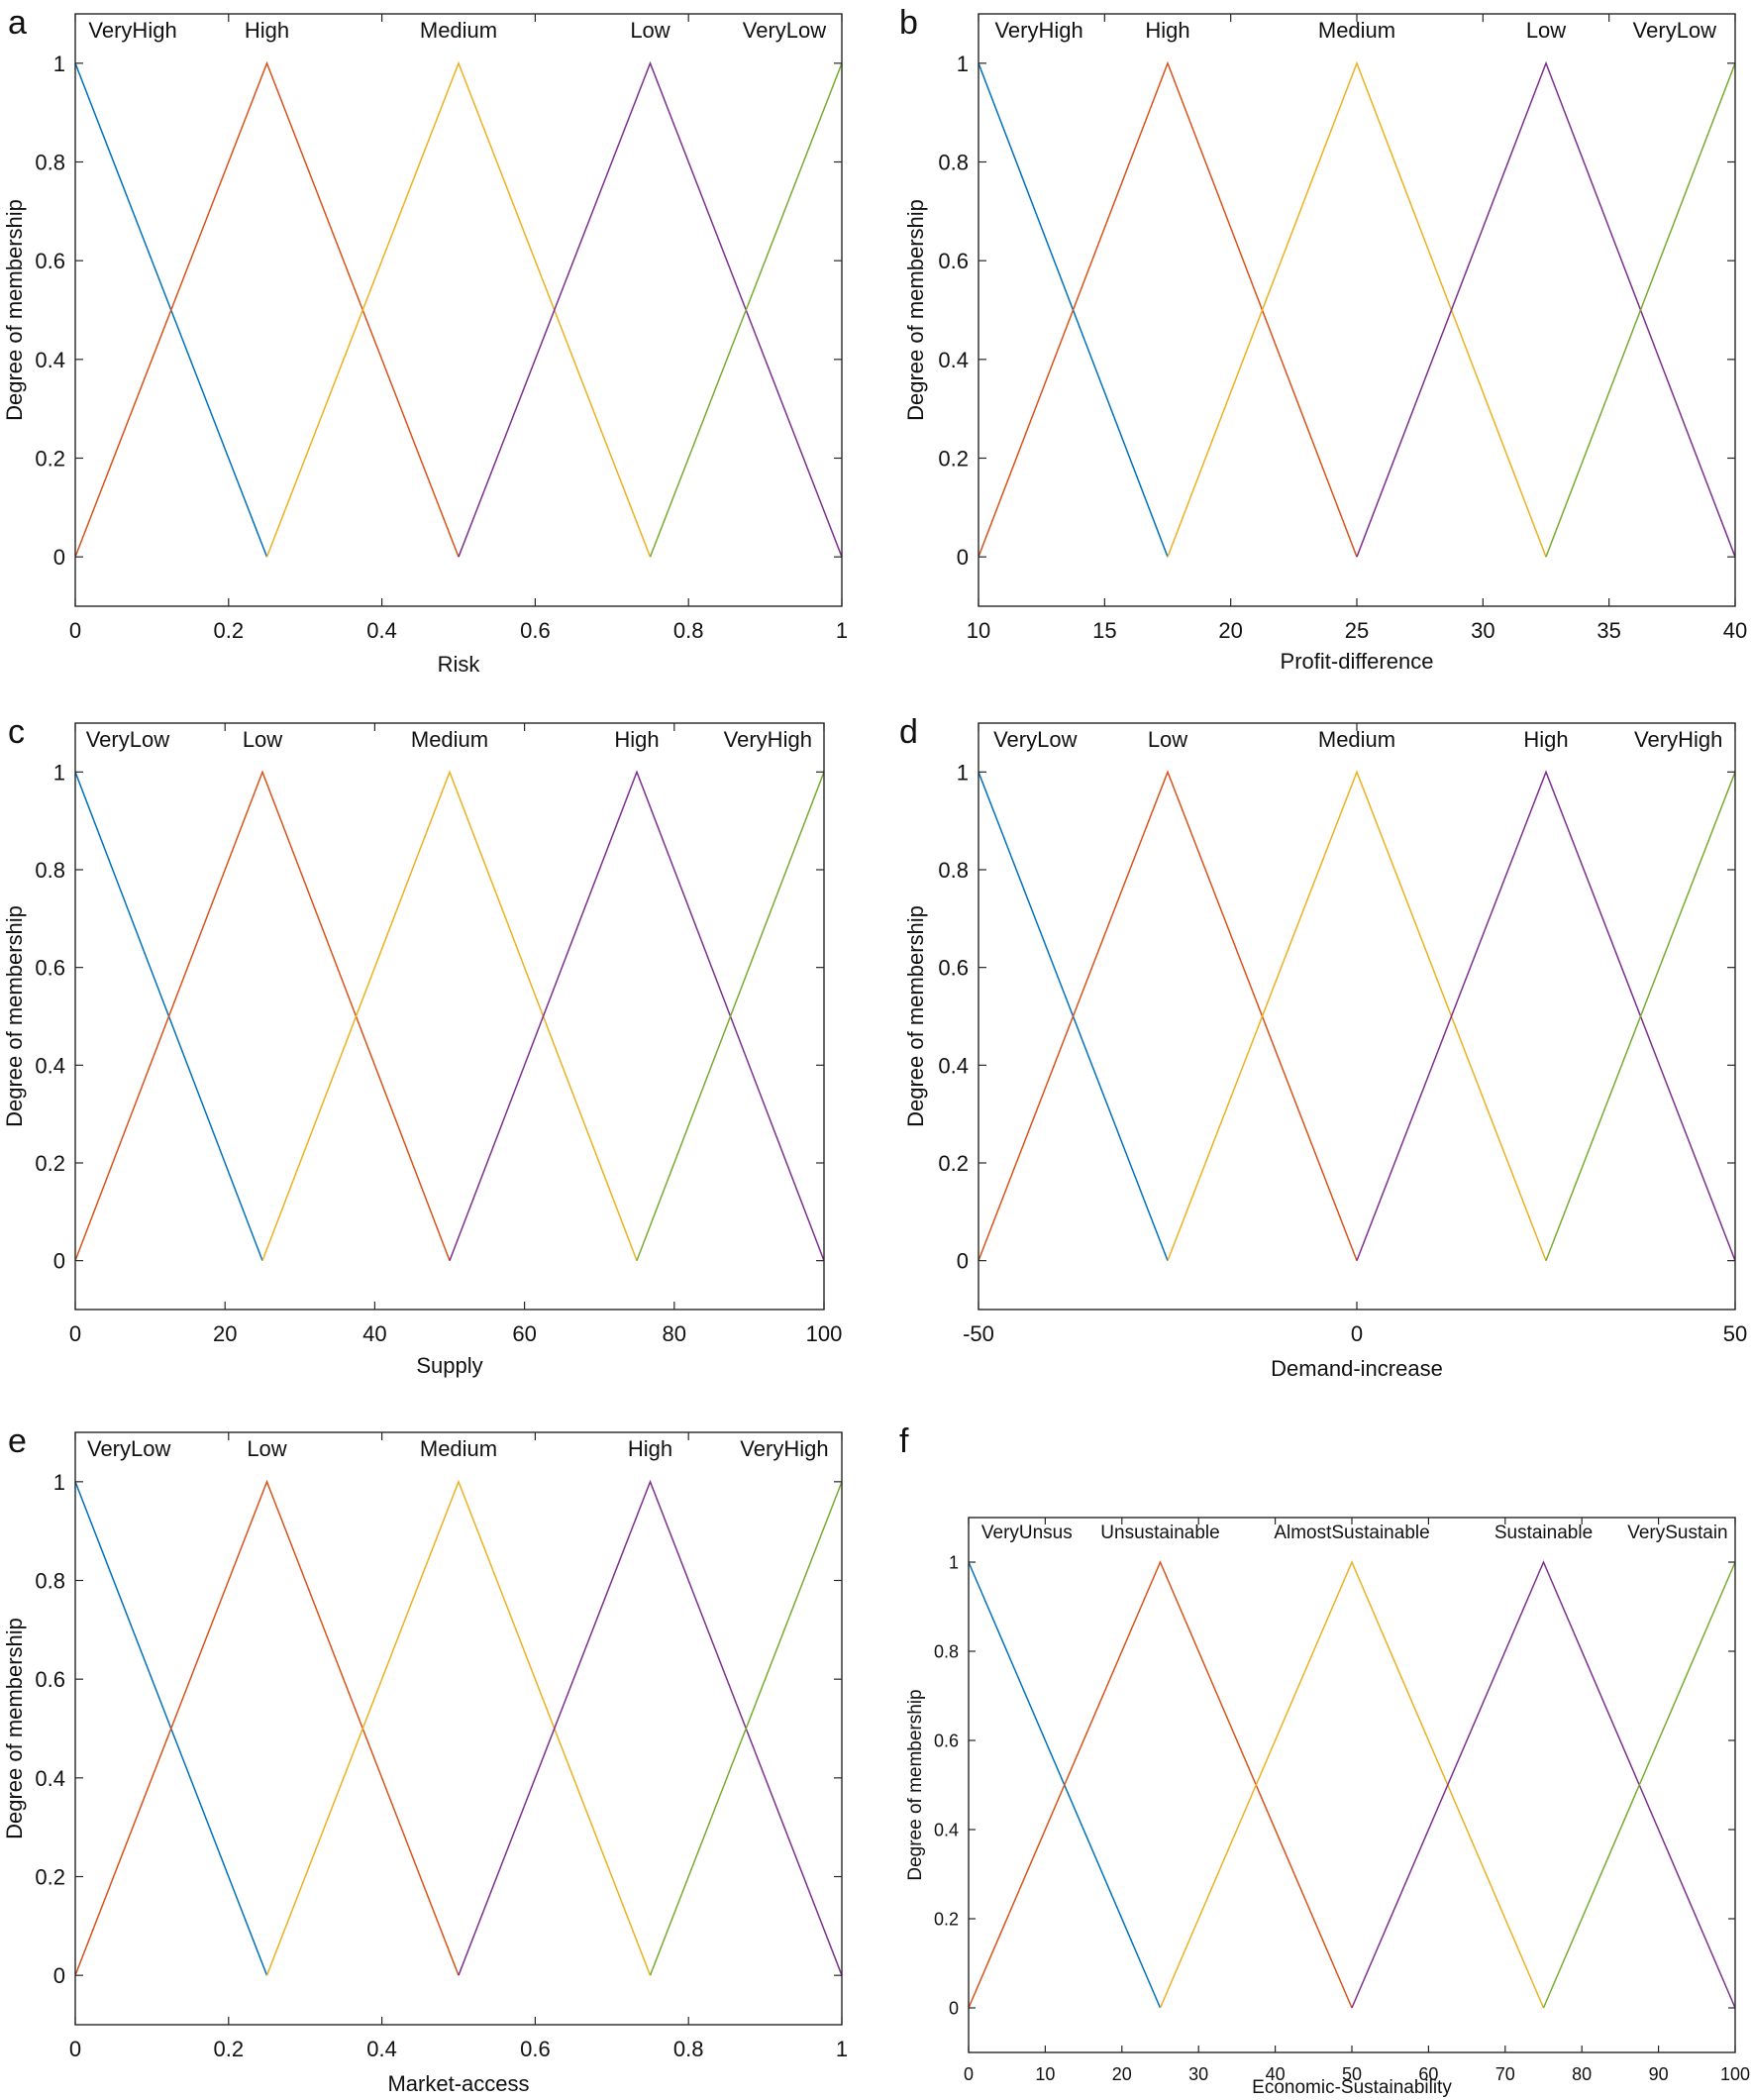 Image resolution: width=1751 pixels, height=2100 pixels. What do you see at coordinates (650, 30) in the screenshot?
I see `panel-a-mf-label: Low` at bounding box center [650, 30].